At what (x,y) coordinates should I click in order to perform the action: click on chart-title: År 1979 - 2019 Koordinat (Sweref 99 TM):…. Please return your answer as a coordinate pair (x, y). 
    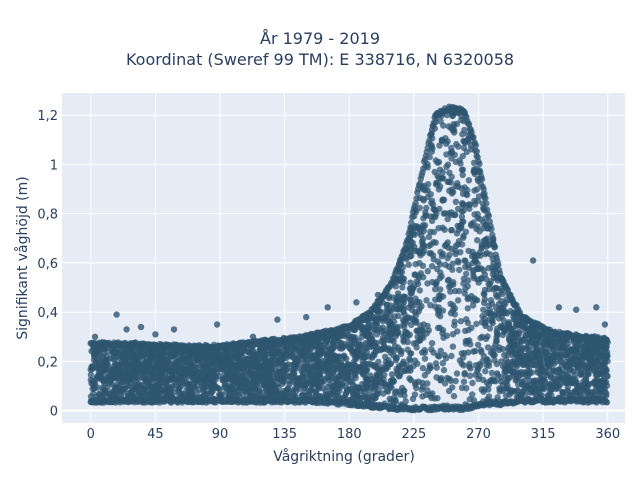
    Looking at the image, I should click on (320, 49).